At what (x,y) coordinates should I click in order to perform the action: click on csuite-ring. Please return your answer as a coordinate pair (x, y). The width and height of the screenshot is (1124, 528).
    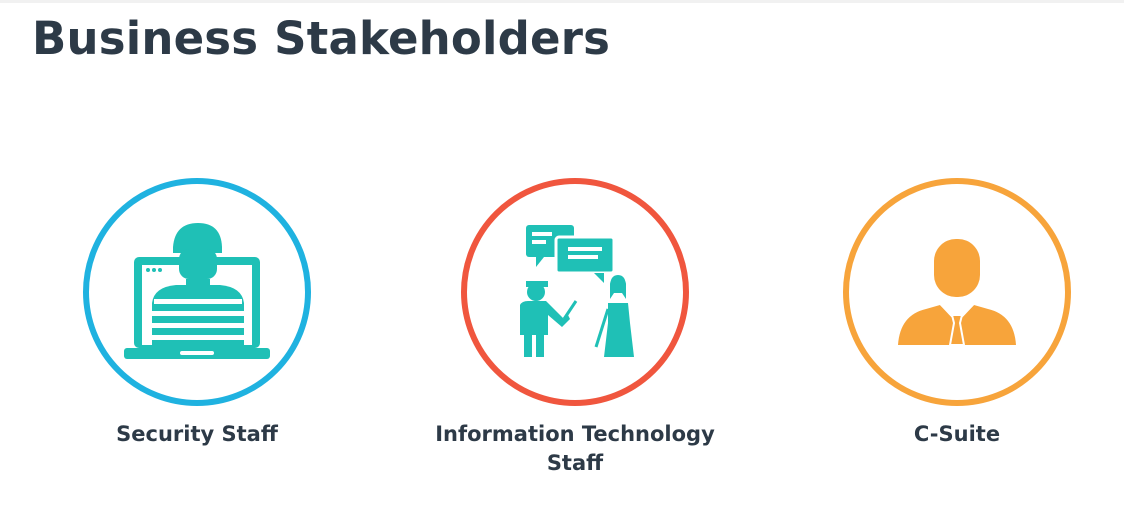
    Looking at the image, I should click on (957, 292).